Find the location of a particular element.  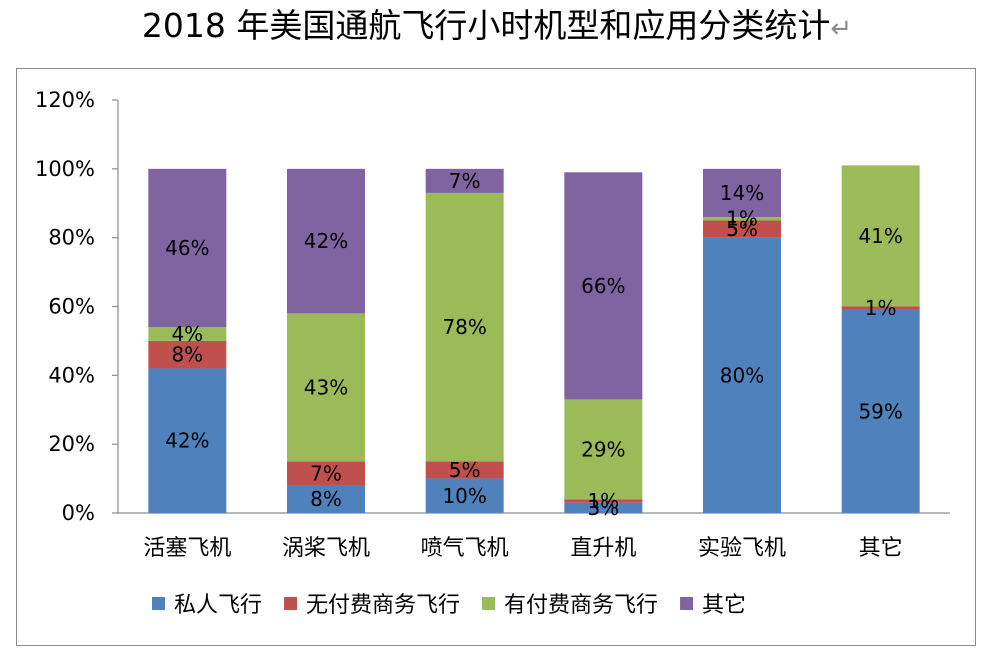

y-tick-label: 80% is located at coordinates (71, 238).